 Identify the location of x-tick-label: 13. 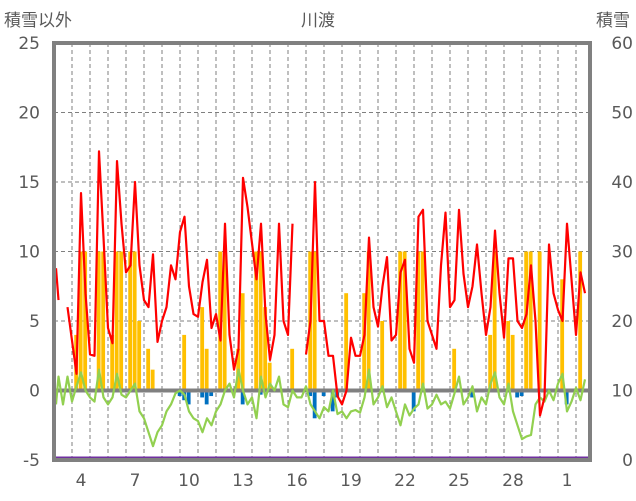
(243, 481).